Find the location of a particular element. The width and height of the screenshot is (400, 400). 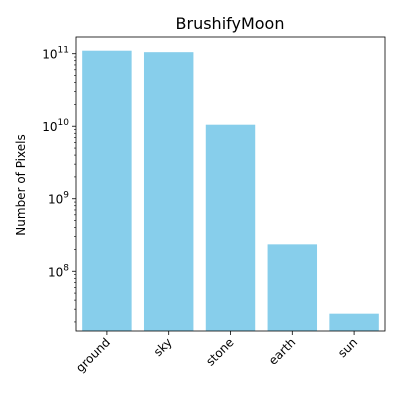

bar-ground is located at coordinates (107, 191).